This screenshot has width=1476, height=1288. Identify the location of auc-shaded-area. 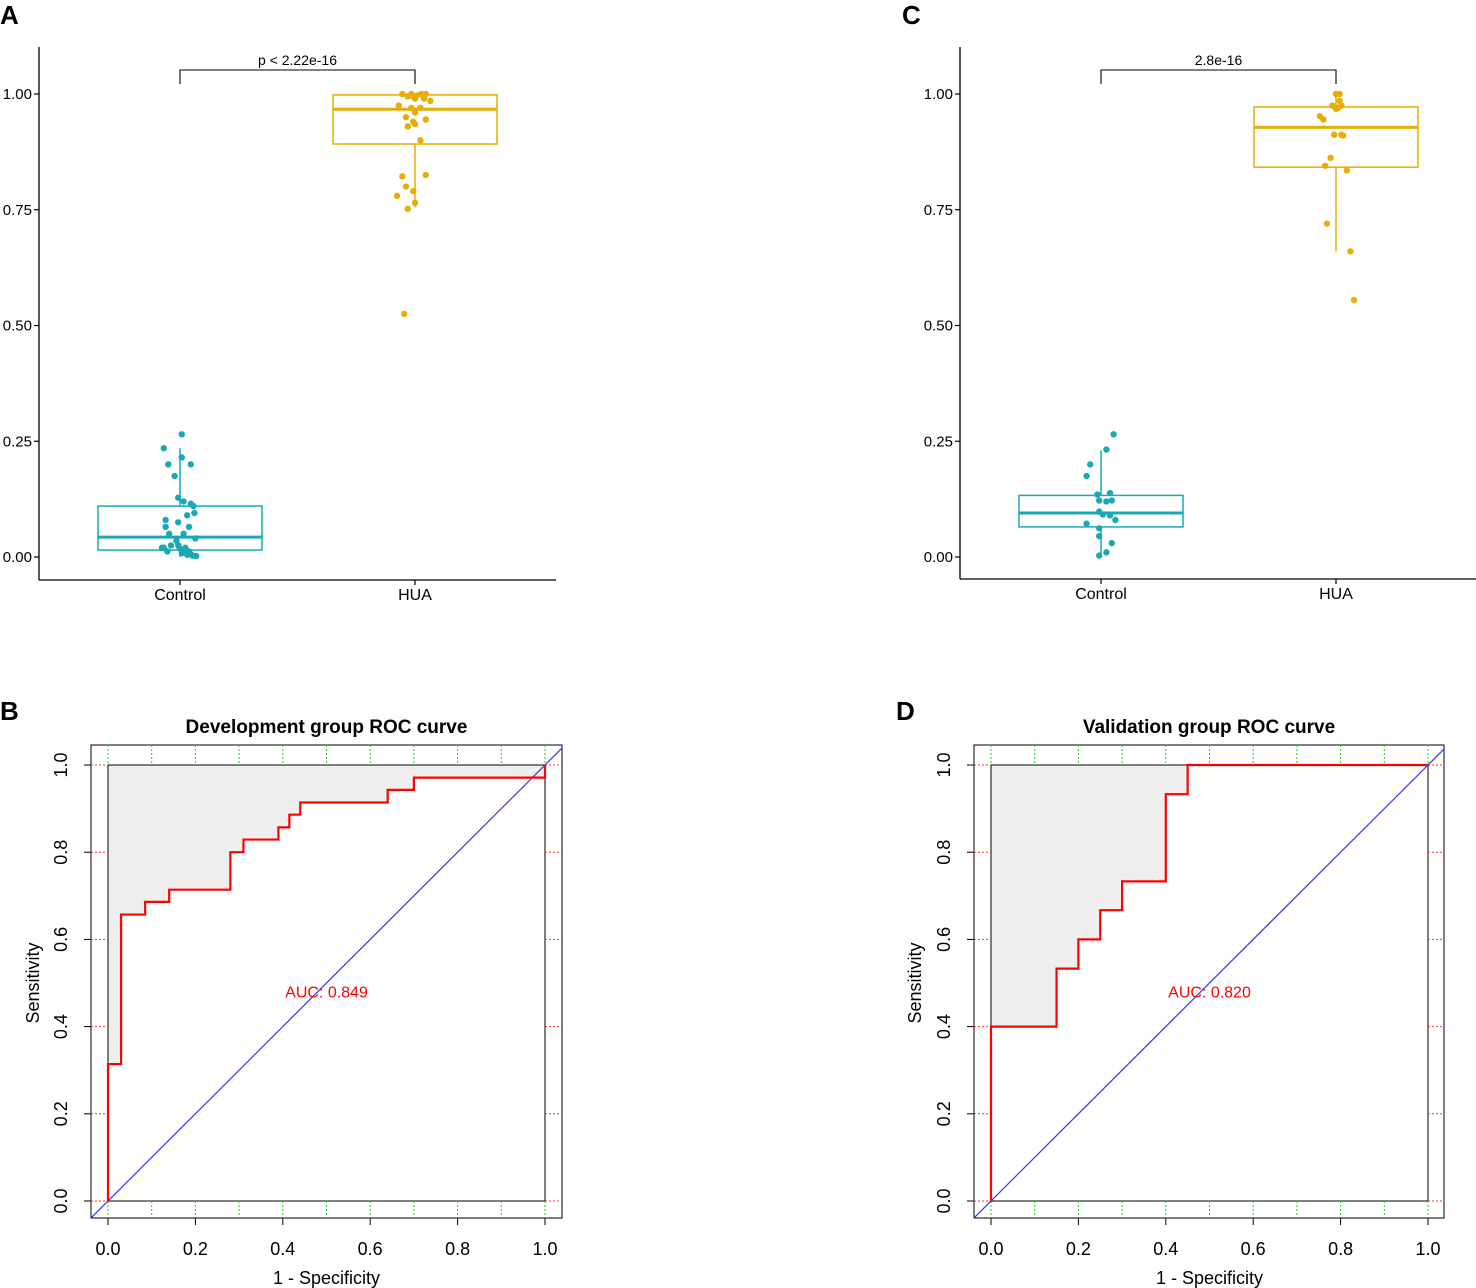
(1209, 983).